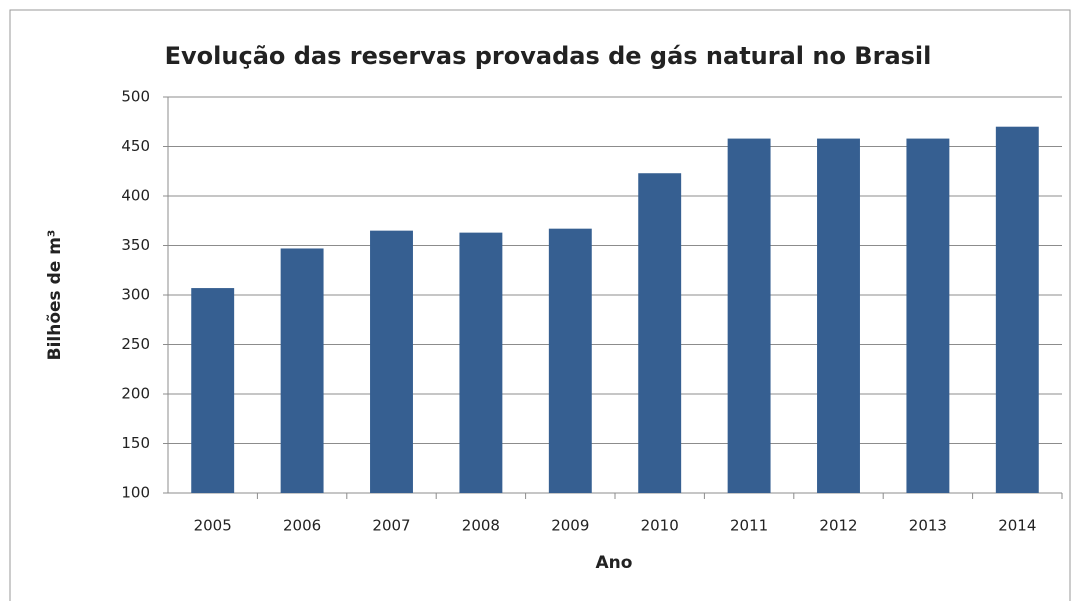 This screenshot has width=1077, height=601. I want to click on y-tick-label: 150, so click(135, 443).